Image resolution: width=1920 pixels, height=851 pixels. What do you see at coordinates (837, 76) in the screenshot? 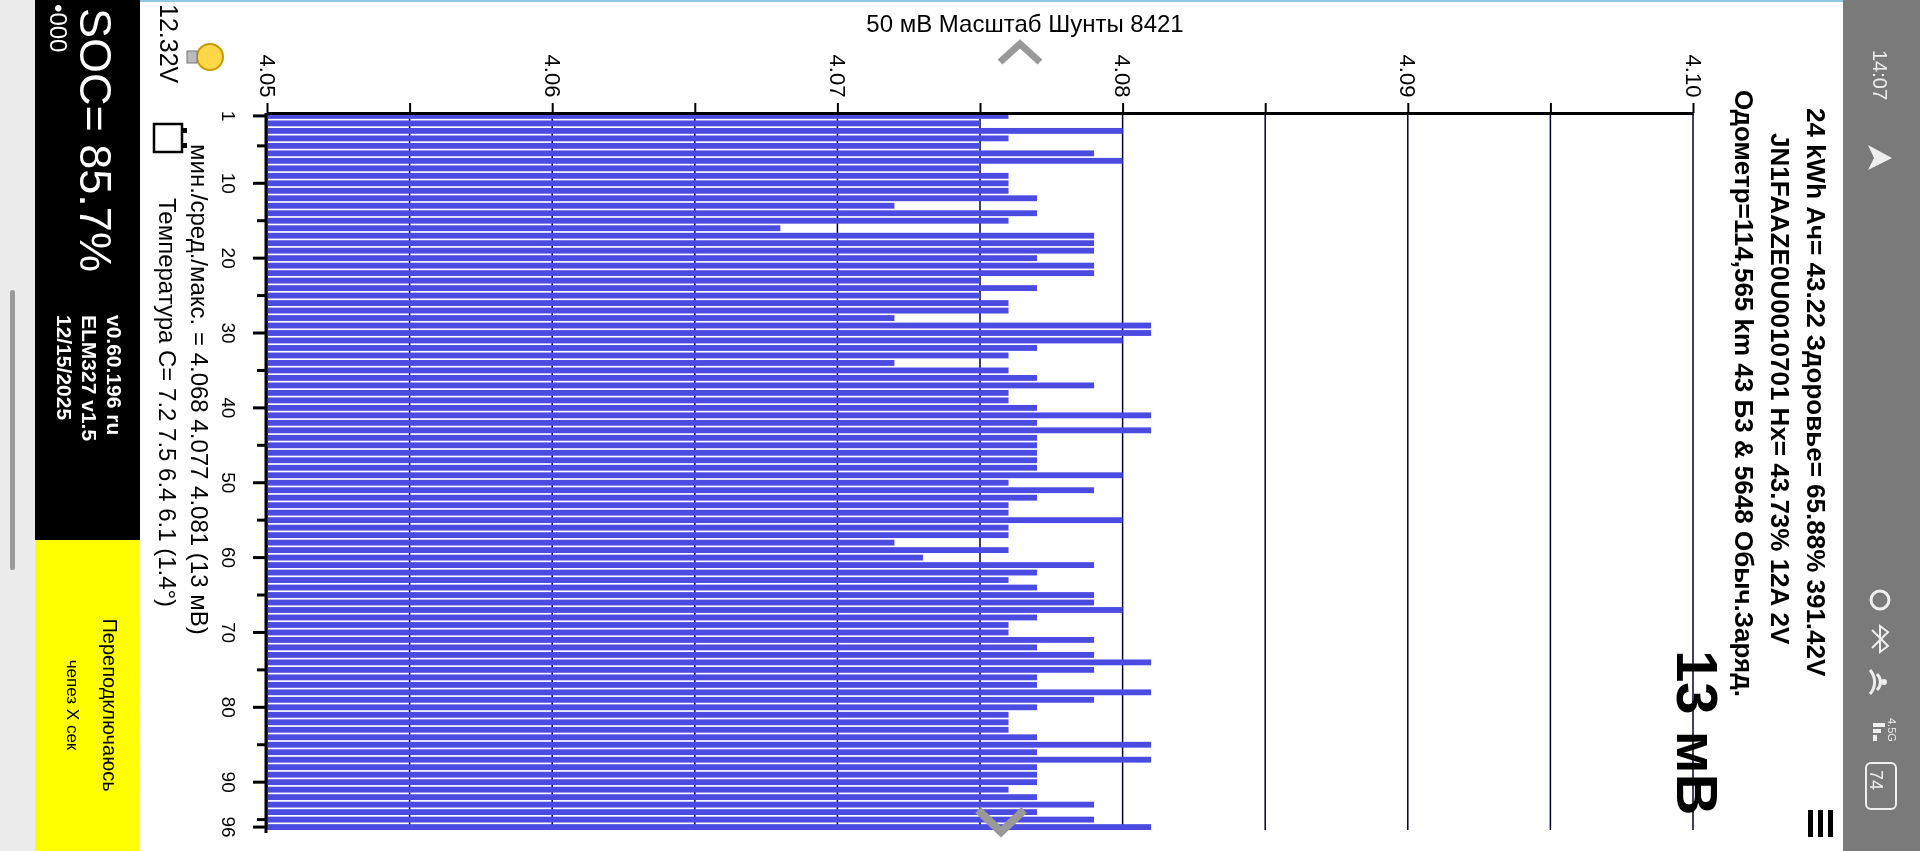
I see `x-tick-label: 4.07` at bounding box center [837, 76].